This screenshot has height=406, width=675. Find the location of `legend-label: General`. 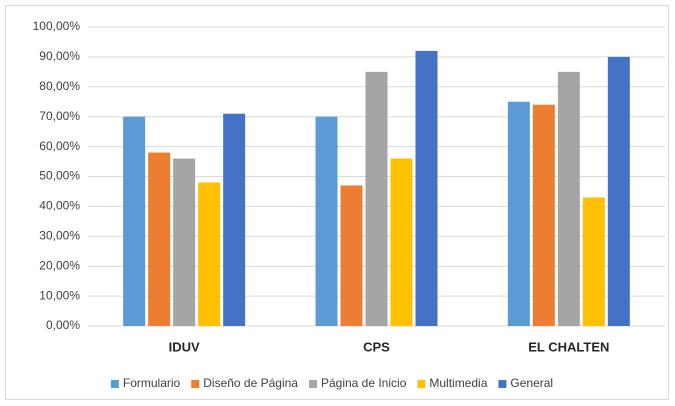

legend-label: General is located at coordinates (531, 383).